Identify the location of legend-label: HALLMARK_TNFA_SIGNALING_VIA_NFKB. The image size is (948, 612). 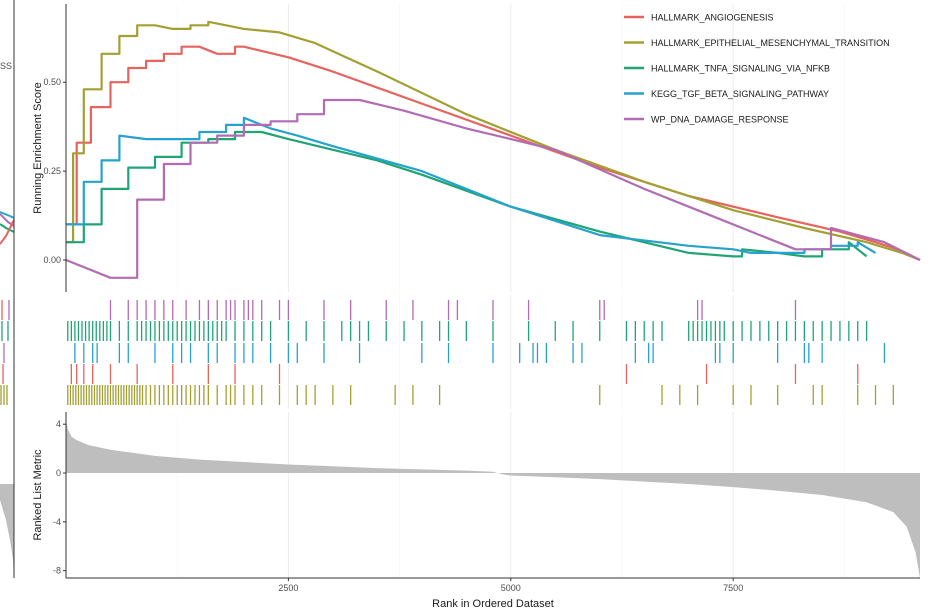
(740, 69).